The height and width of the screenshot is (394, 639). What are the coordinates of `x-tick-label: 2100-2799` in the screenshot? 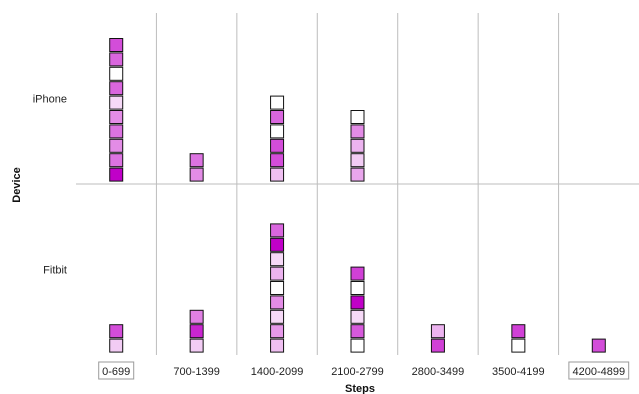 It's located at (357, 372).